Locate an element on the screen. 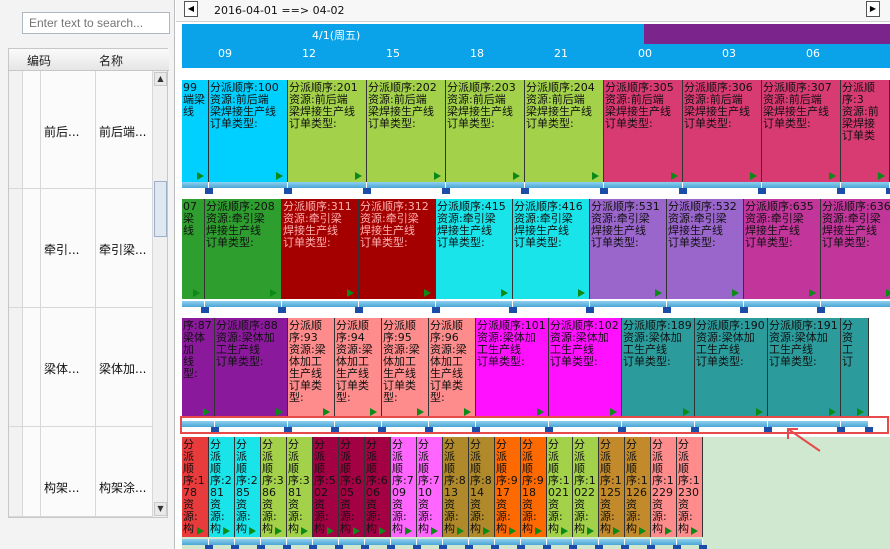 Image resolution: width=890 pixels, height=549 pixels. task-block: 分 派 顺 序:7 10 资 源: 构 is located at coordinates (430, 487).